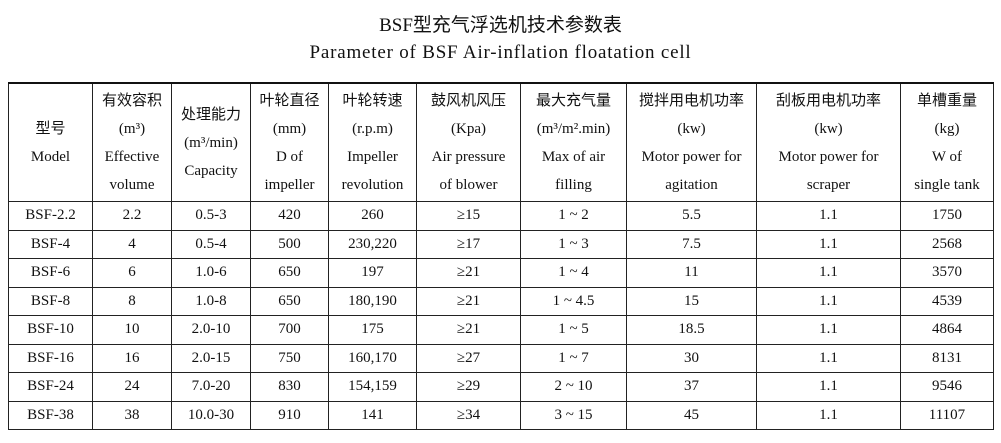 Image resolution: width=1001 pixels, height=443 pixels. Describe the element at coordinates (691, 387) in the screenshot. I see `table-cell: 37` at that location.